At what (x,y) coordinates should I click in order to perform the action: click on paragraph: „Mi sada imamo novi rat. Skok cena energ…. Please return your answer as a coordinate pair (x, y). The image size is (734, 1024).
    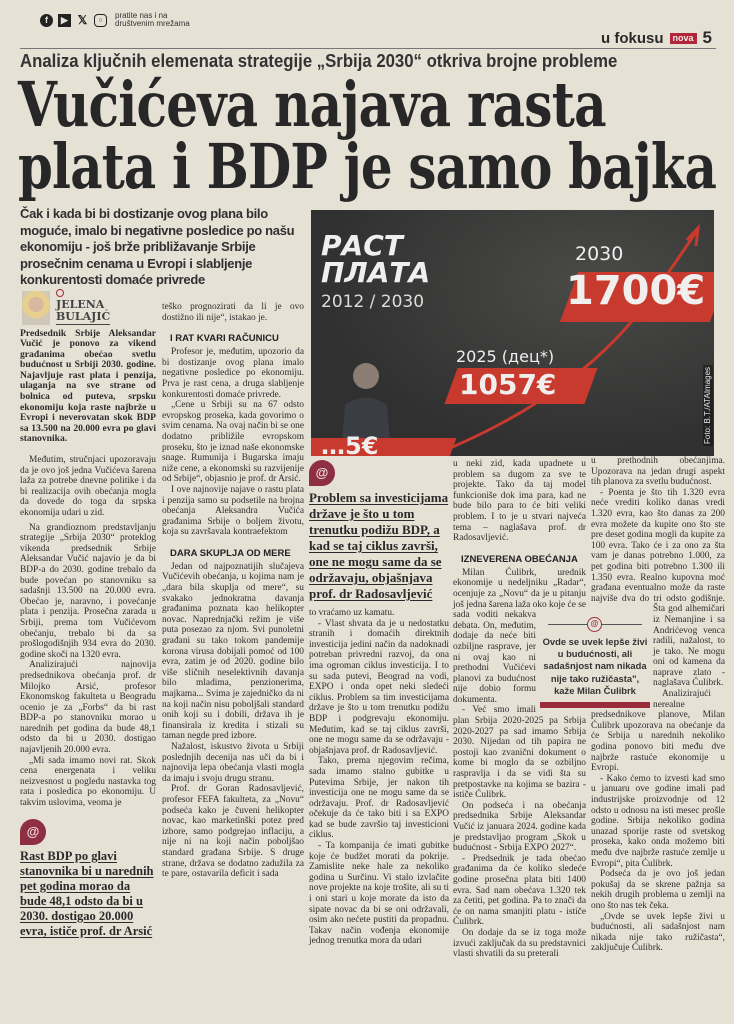
    Looking at the image, I should click on (88, 782).